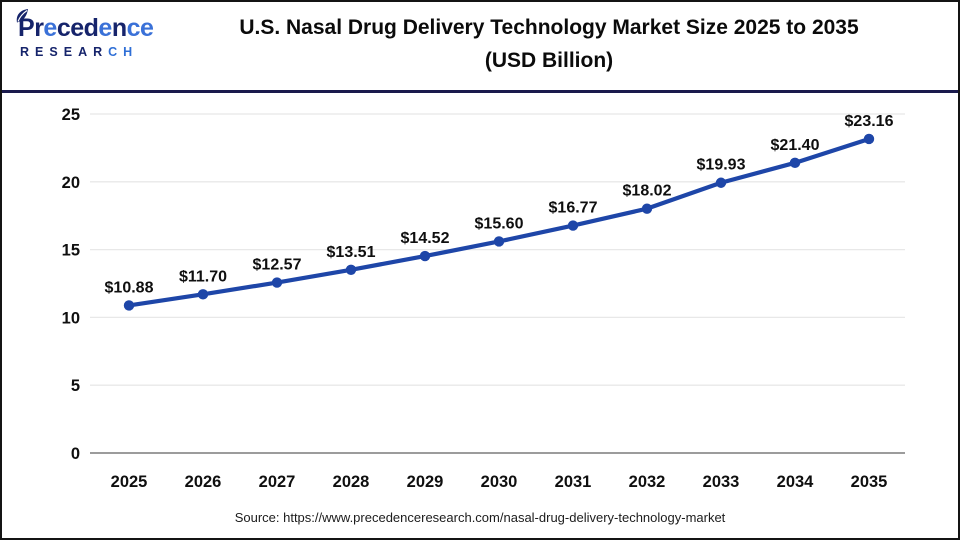 This screenshot has width=960, height=540. Describe the element at coordinates (795, 163) in the screenshot. I see `data-point-2034` at that location.